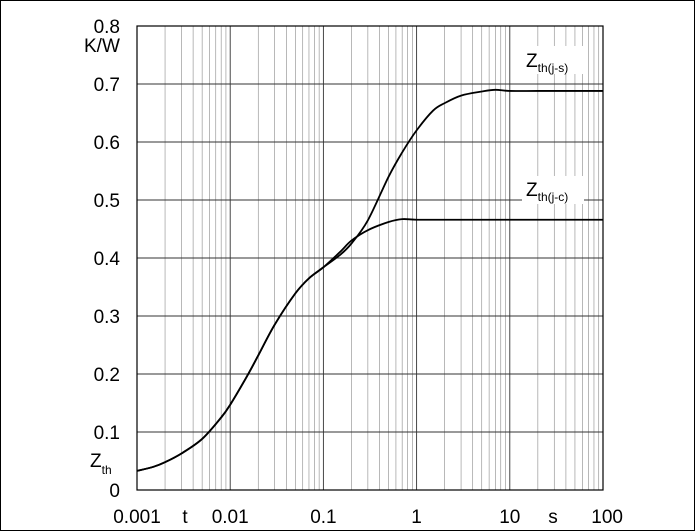  I want to click on legend-jc-label: Zth(j-c), so click(547, 192).